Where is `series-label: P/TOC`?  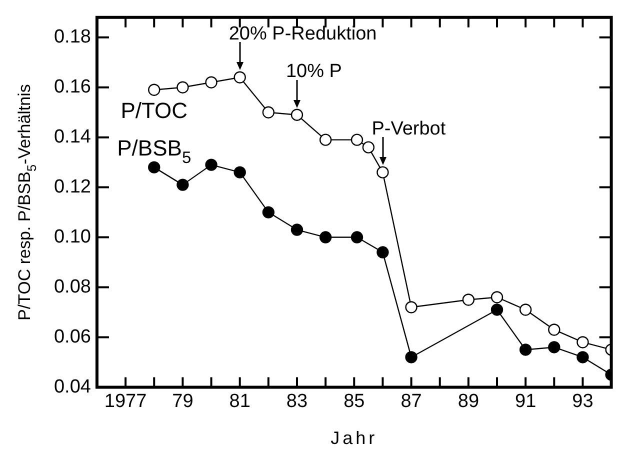 series-label: P/TOC is located at coordinates (154, 110).